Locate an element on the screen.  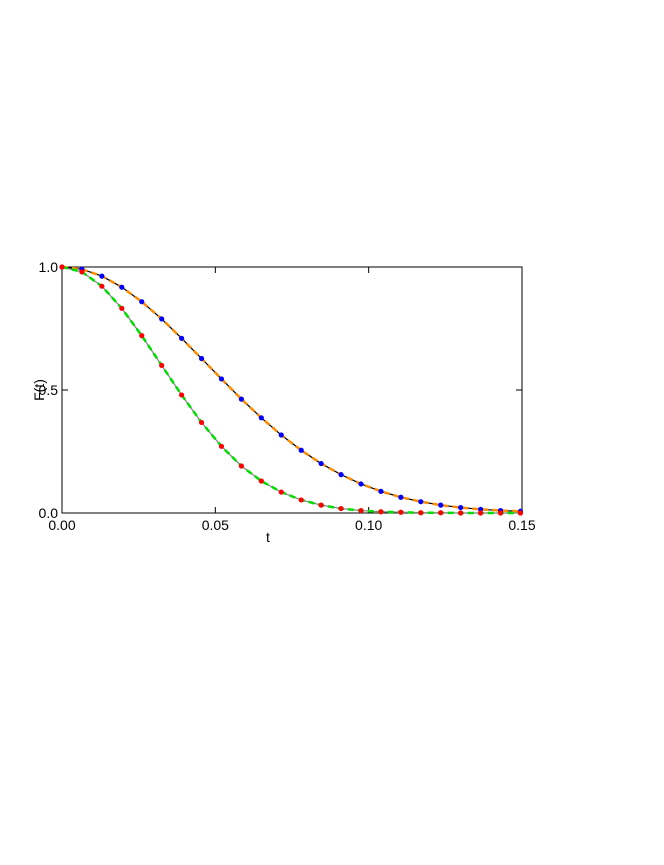
y-tick-label: 0.5 is located at coordinates (49, 390).